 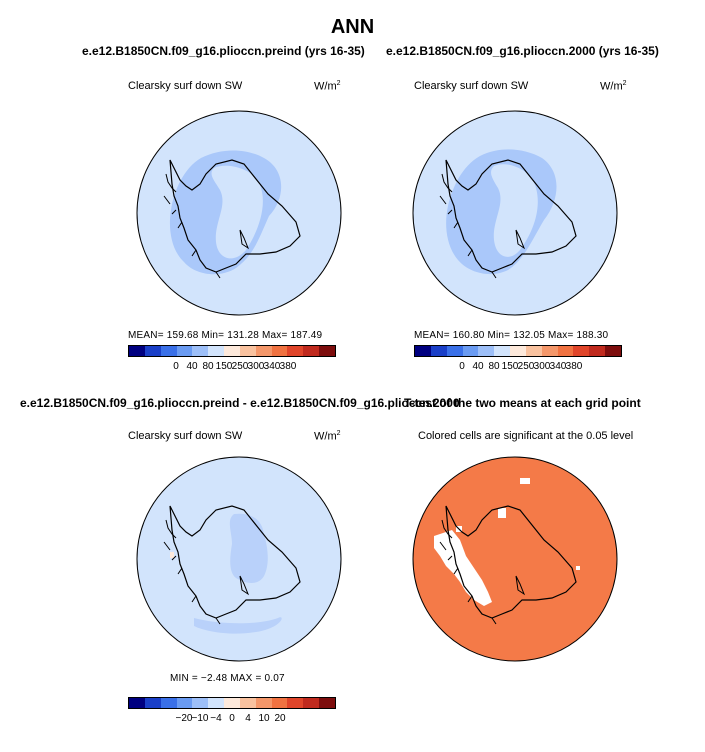 What do you see at coordinates (216, 718) in the screenshot?
I see `panel-3-tick-label: −4` at bounding box center [216, 718].